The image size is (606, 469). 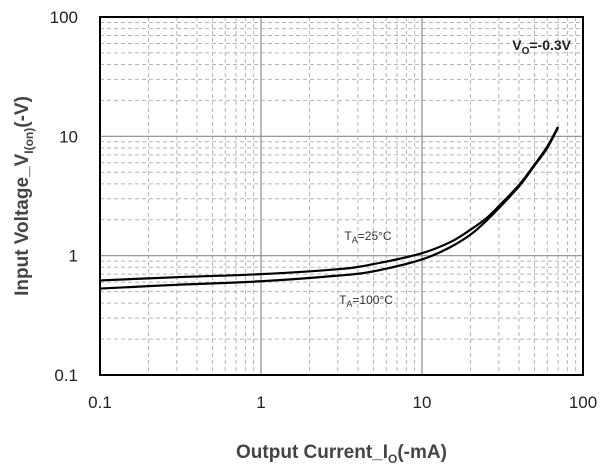 What do you see at coordinates (24, 196) in the screenshot?
I see `y-axis-title: Input Voltage_VI(on)(-V)` at bounding box center [24, 196].